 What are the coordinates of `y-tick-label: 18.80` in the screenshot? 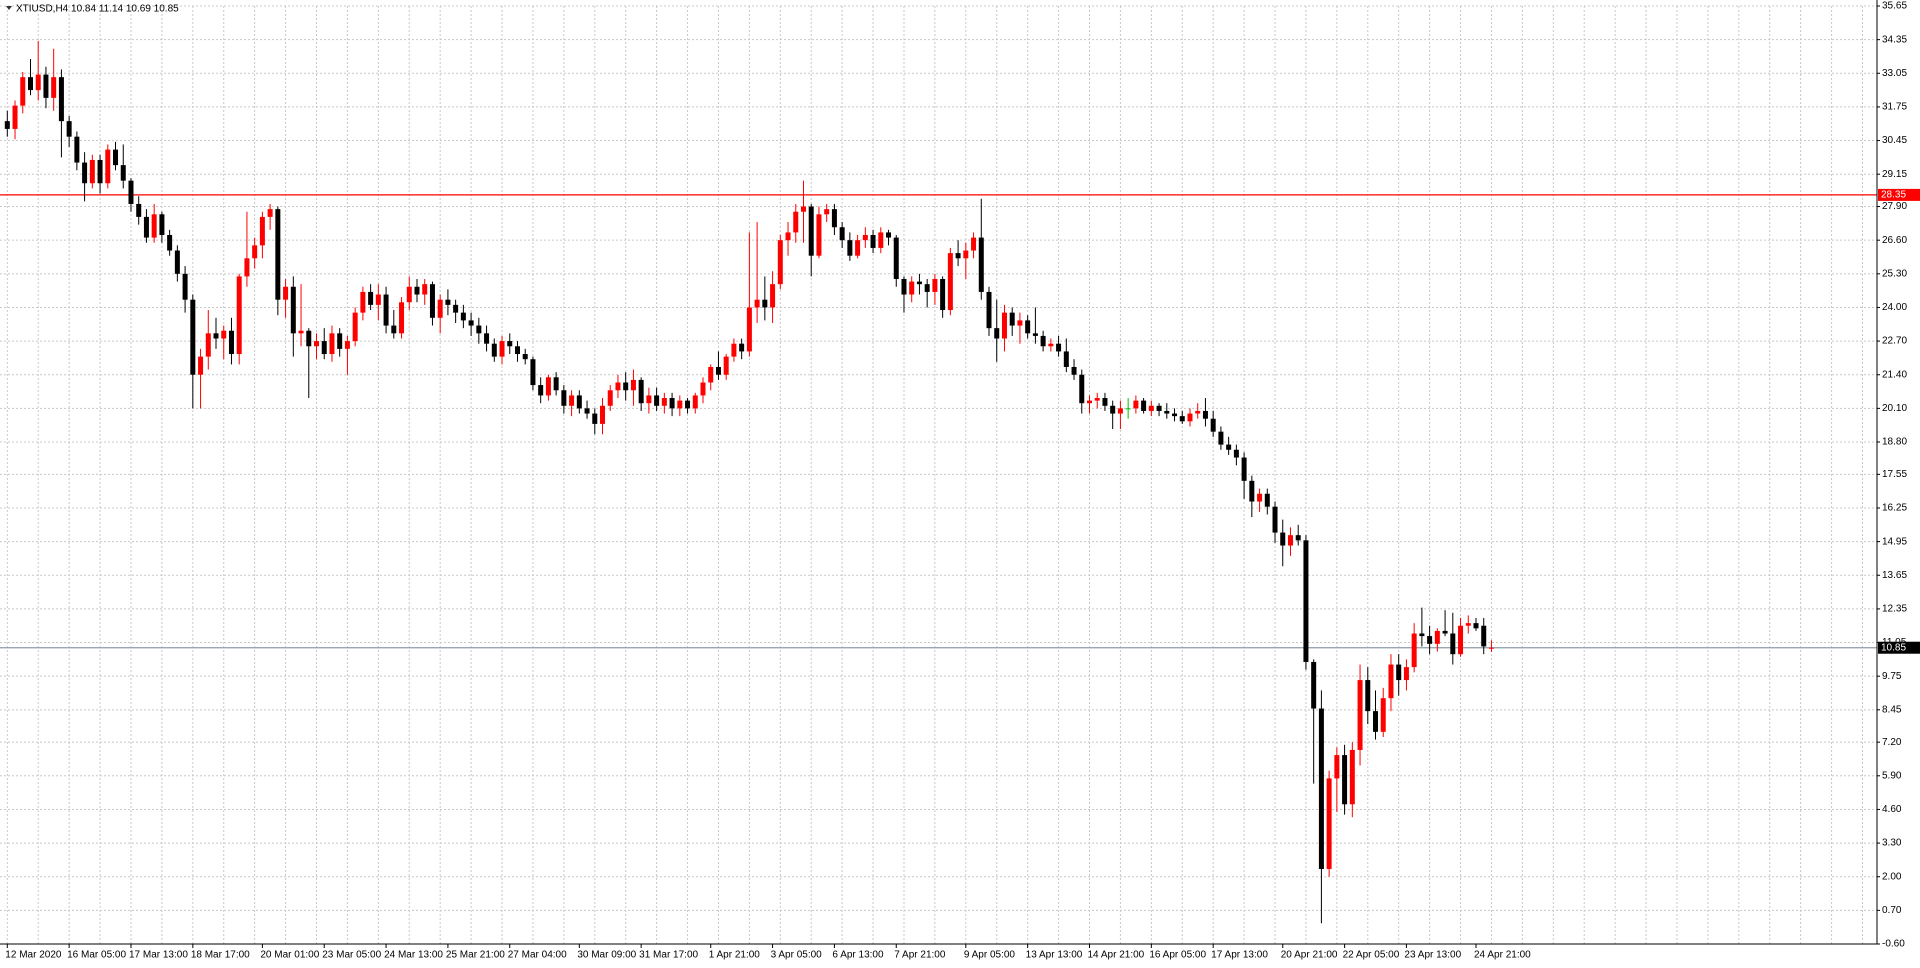 It's located at (1894, 442).